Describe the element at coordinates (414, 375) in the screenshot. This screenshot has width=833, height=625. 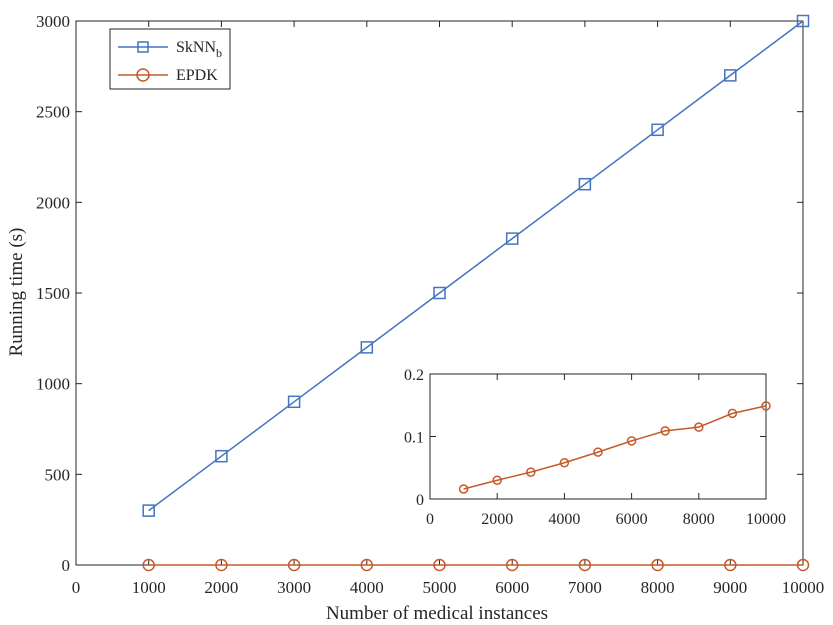
I see `inset-y-tick-label: 0.2` at that location.